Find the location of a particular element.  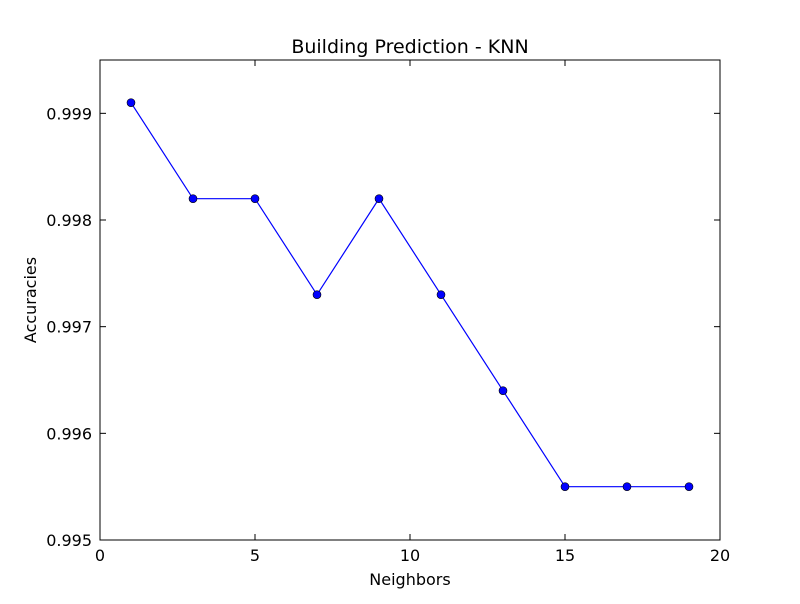

y-tick-label: 0.996 is located at coordinates (69, 433).